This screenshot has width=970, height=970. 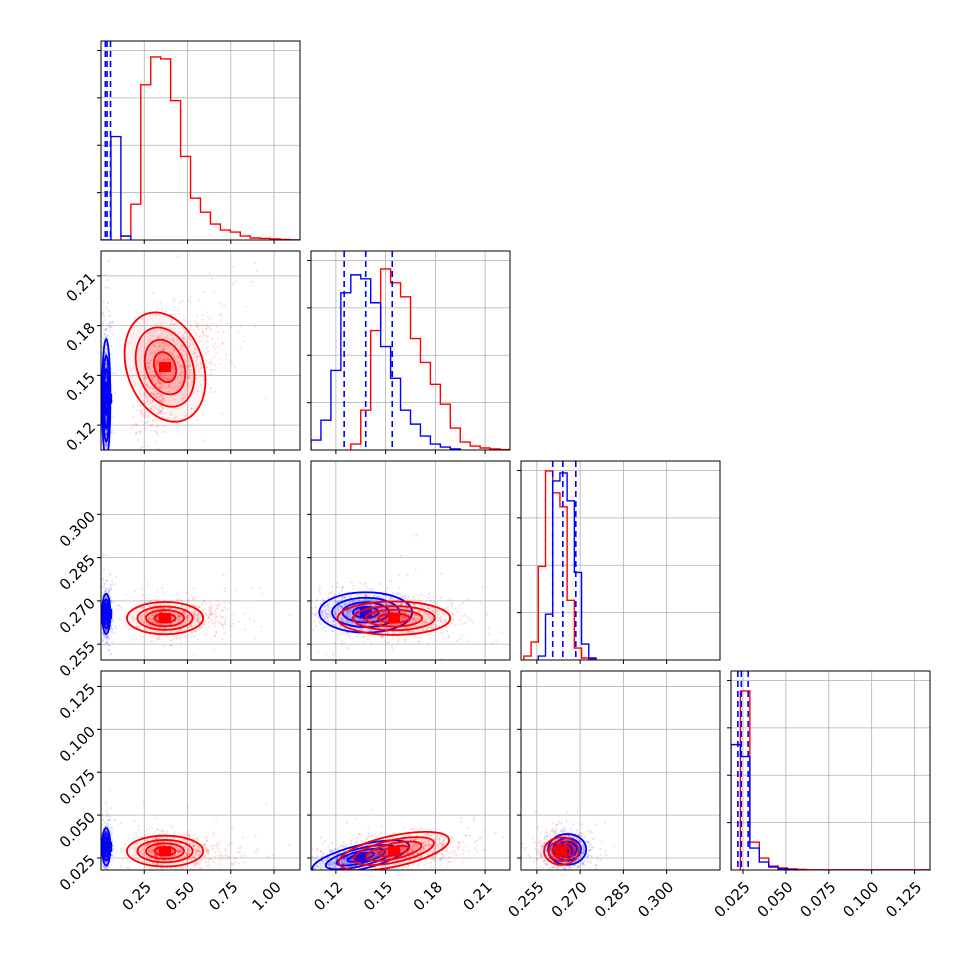 I want to click on x-ticks, so click(x=209, y=452).